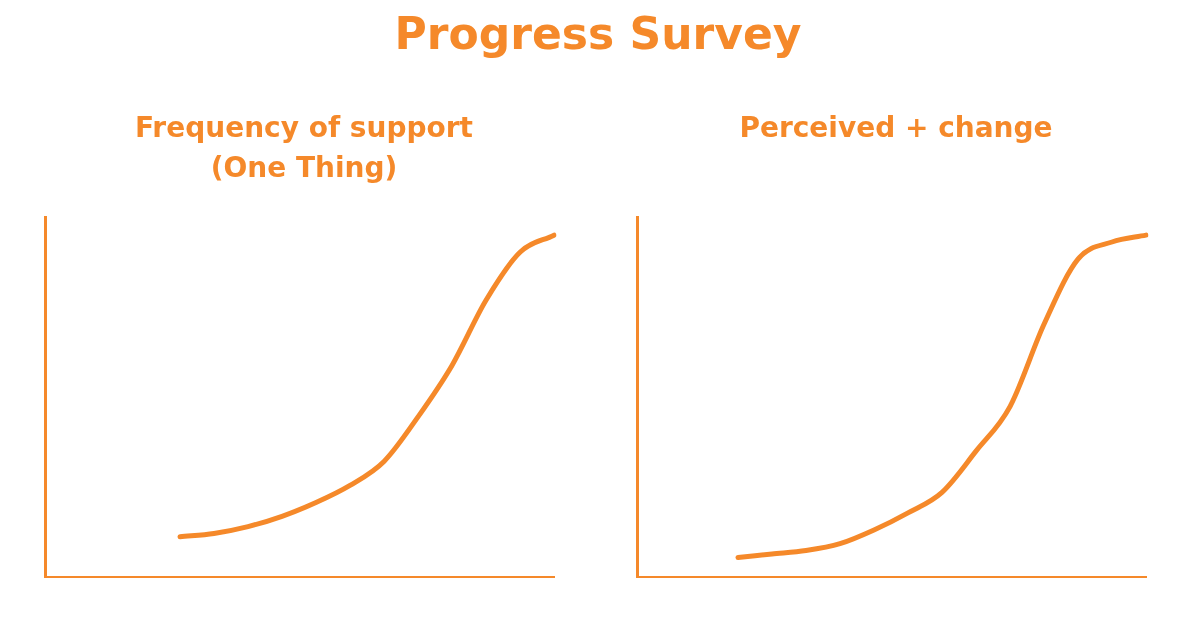  What do you see at coordinates (598, 34) in the screenshot?
I see `text: Progress Survey` at bounding box center [598, 34].